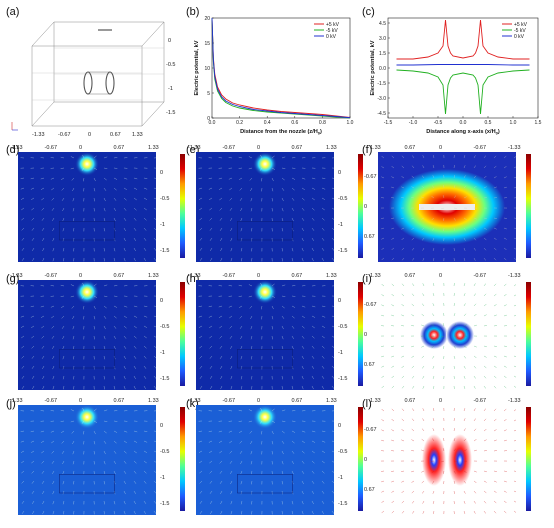  Describe the element at coordinates (520, 31) in the screenshot. I see `legend-entry: -5 kV` at that location.